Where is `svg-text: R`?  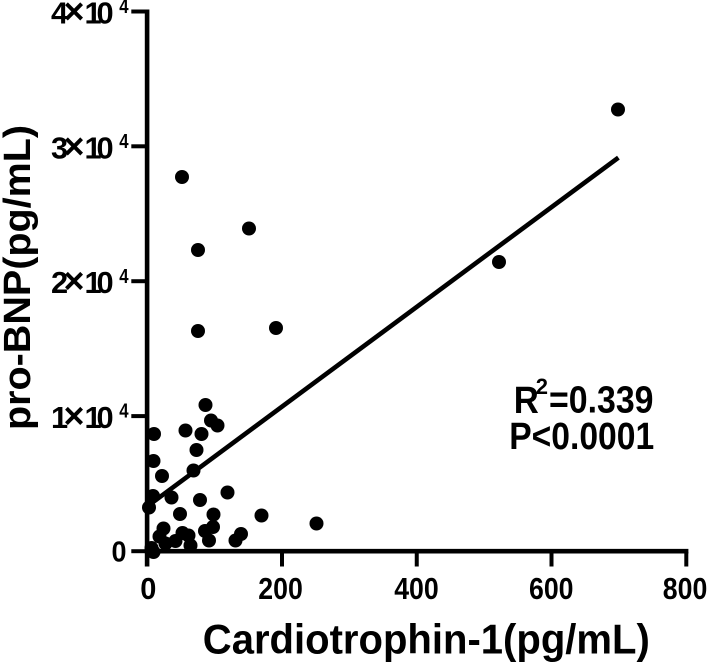
svg-text: R is located at coordinates (526, 401).